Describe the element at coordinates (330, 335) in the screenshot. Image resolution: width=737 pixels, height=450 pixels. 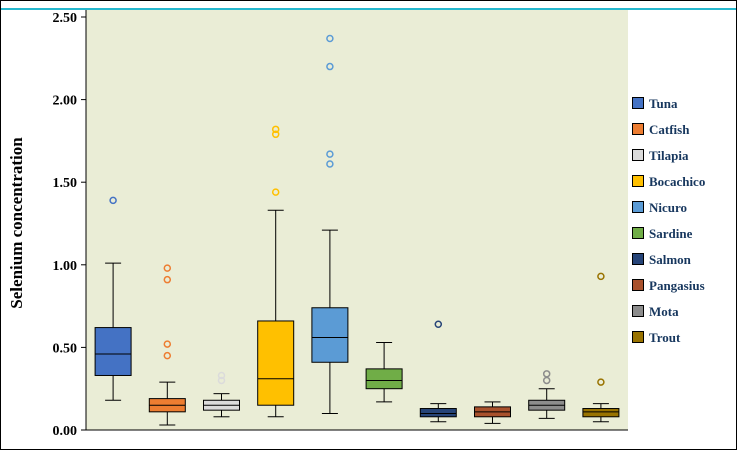
I see `box-nicuro` at that location.